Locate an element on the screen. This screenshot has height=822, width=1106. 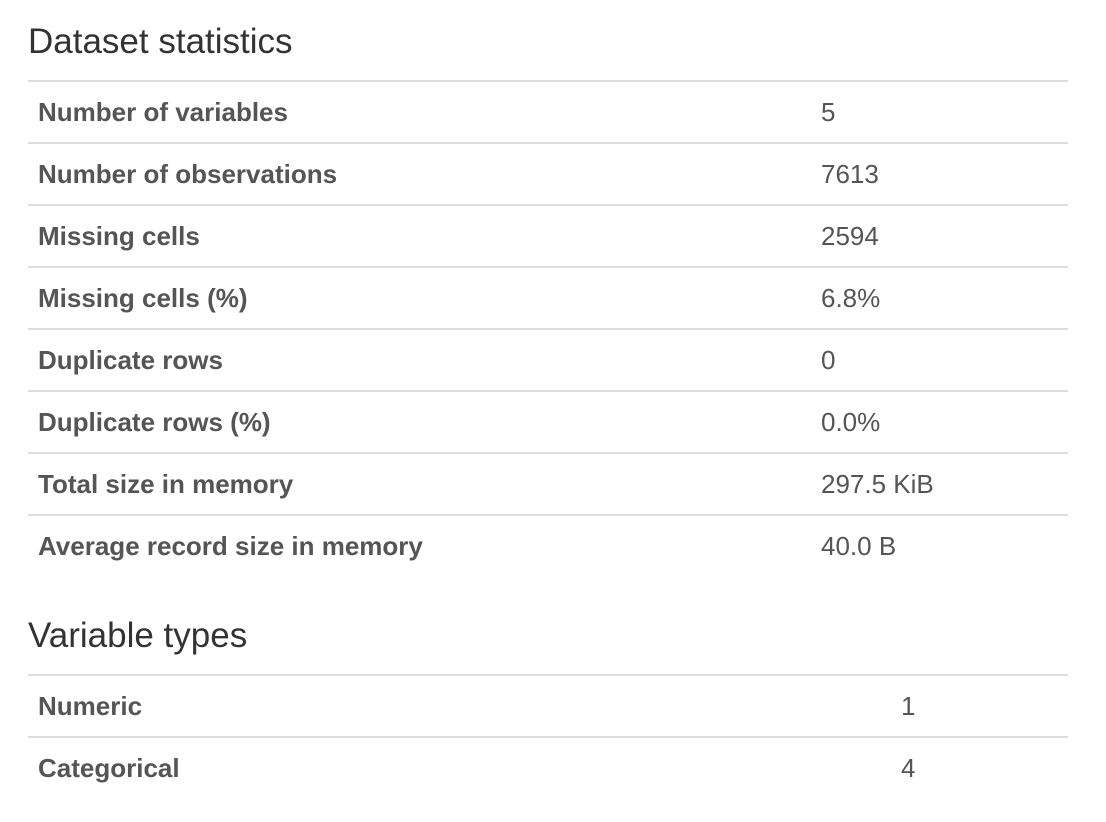
table-row: Missing cells 2594 is located at coordinates (548, 235).